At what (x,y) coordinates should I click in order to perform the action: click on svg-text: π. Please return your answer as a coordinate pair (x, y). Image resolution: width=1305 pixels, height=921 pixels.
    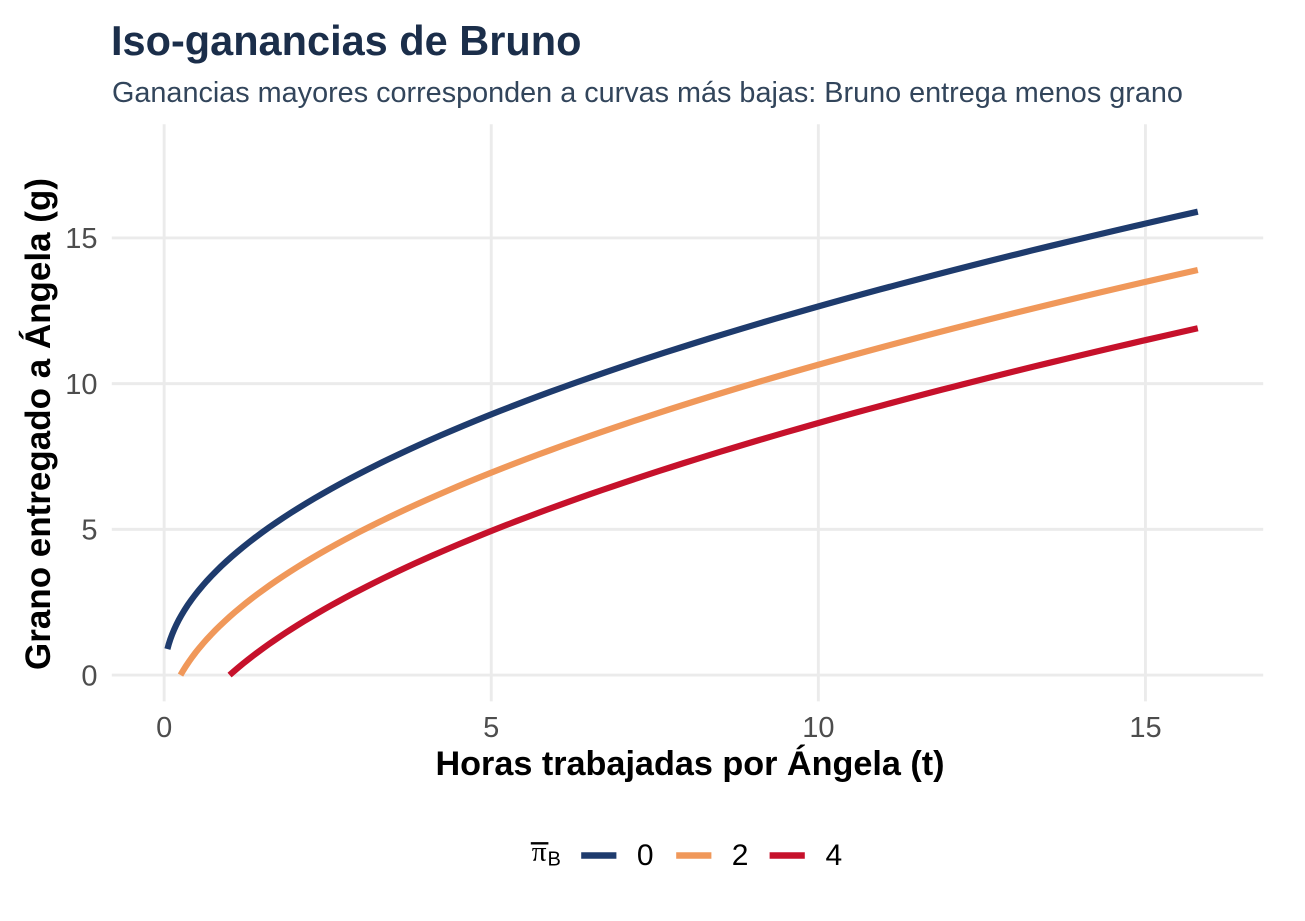
    Looking at the image, I should click on (539, 852).